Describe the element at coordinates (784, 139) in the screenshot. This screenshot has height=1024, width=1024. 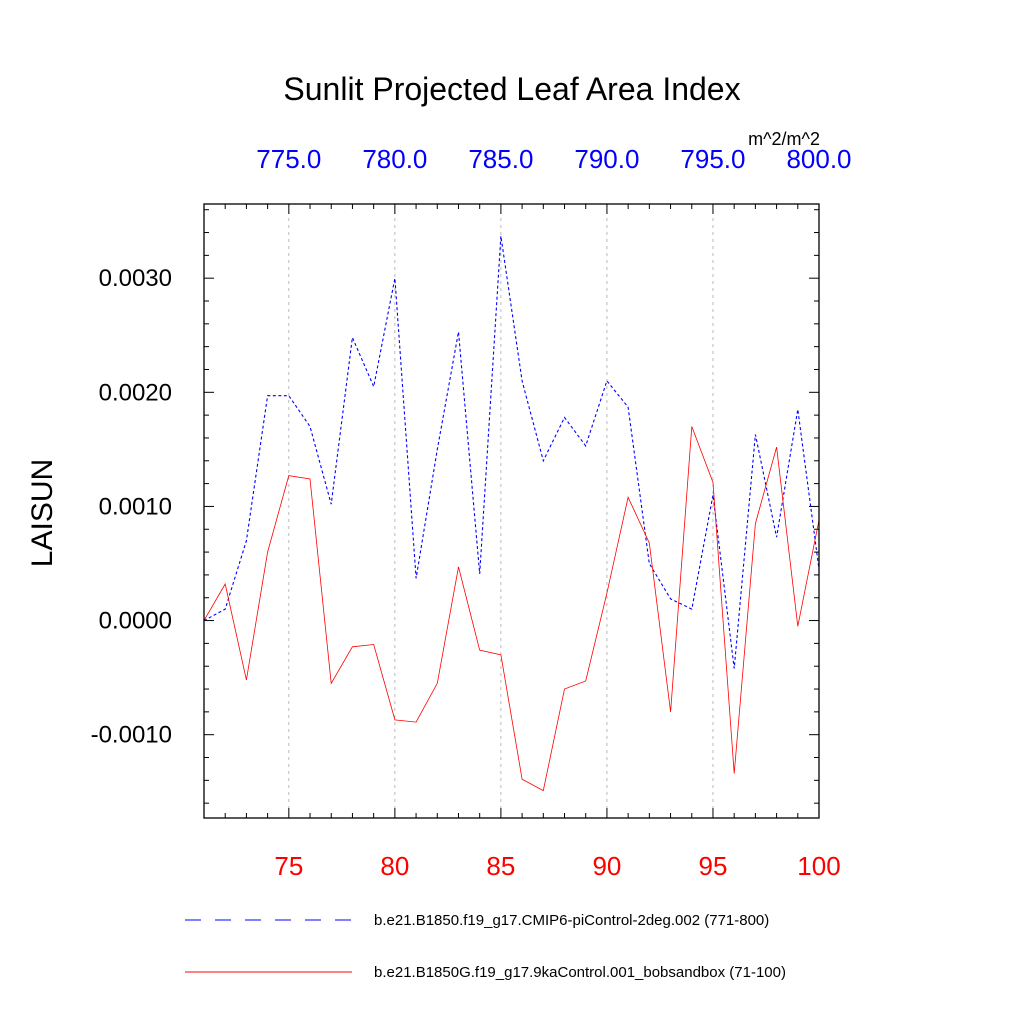
I see `units-label: m^2/m^2` at that location.